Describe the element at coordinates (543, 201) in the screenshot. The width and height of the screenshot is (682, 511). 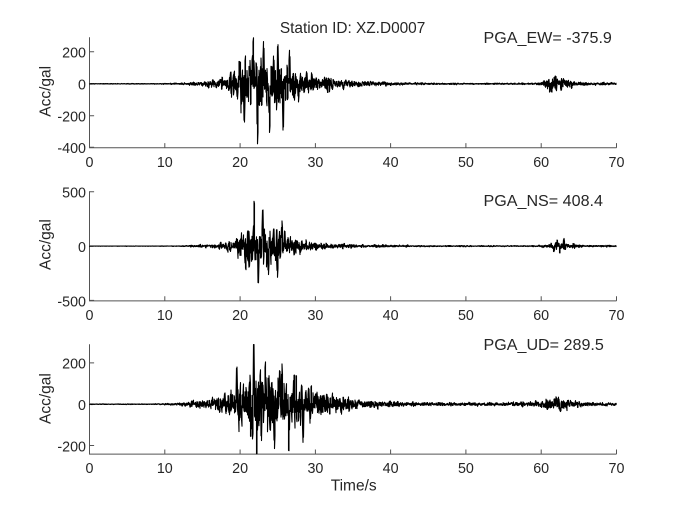
I see `svg-text: PGA_NS= 408.4` at that location.